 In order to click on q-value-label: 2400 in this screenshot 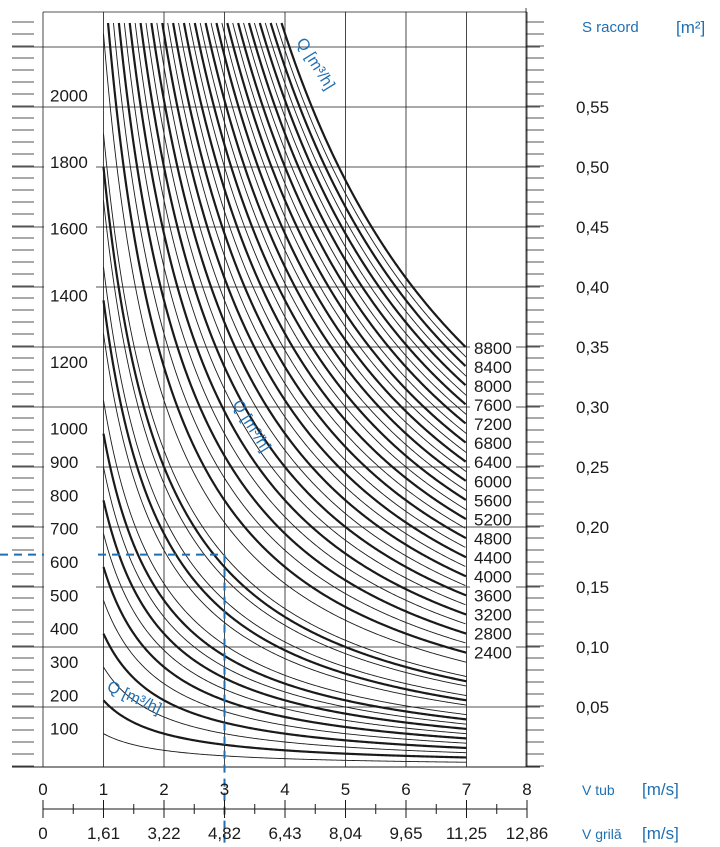, I will do `click(493, 653)`.